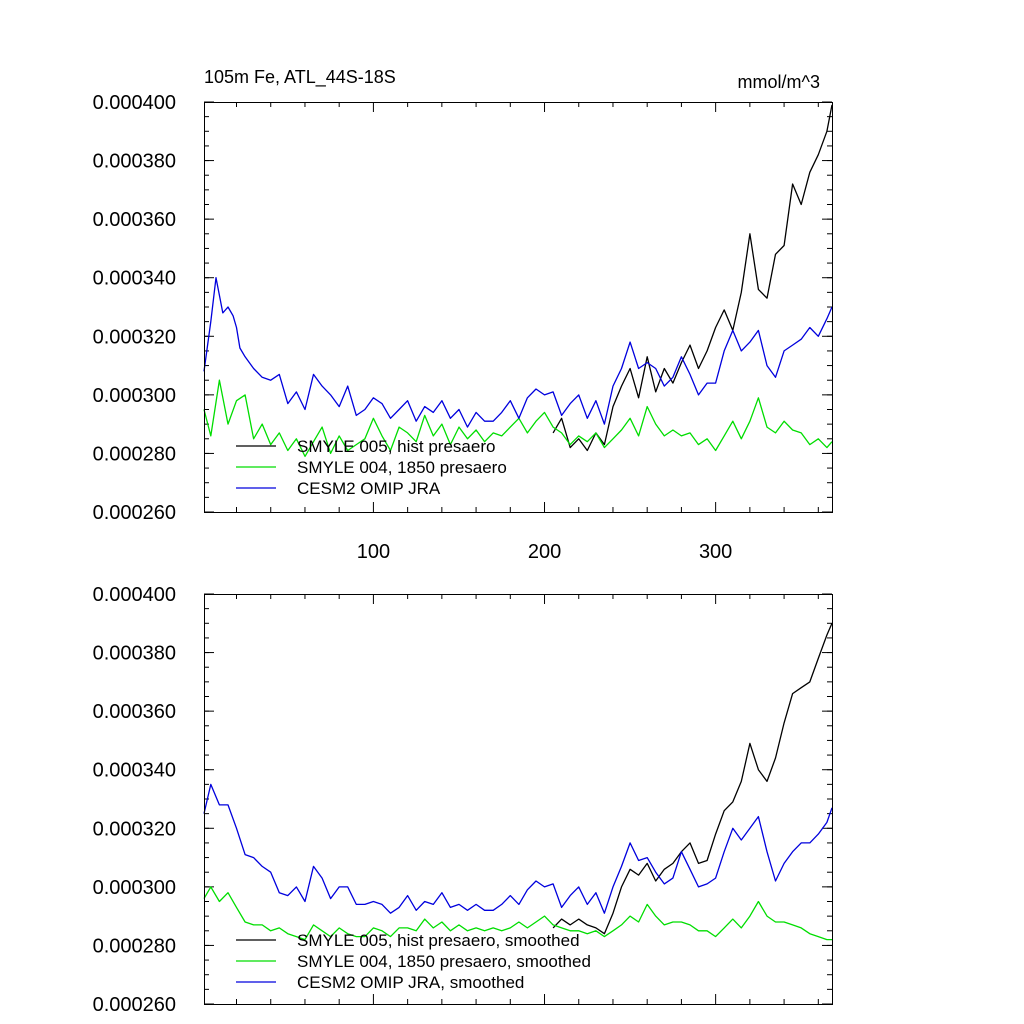 Image resolution: width=1024 pixels, height=1024 pixels. What do you see at coordinates (300, 77) in the screenshot?
I see `chart-title: 105m Fe, ATL_44S-18S` at bounding box center [300, 77].